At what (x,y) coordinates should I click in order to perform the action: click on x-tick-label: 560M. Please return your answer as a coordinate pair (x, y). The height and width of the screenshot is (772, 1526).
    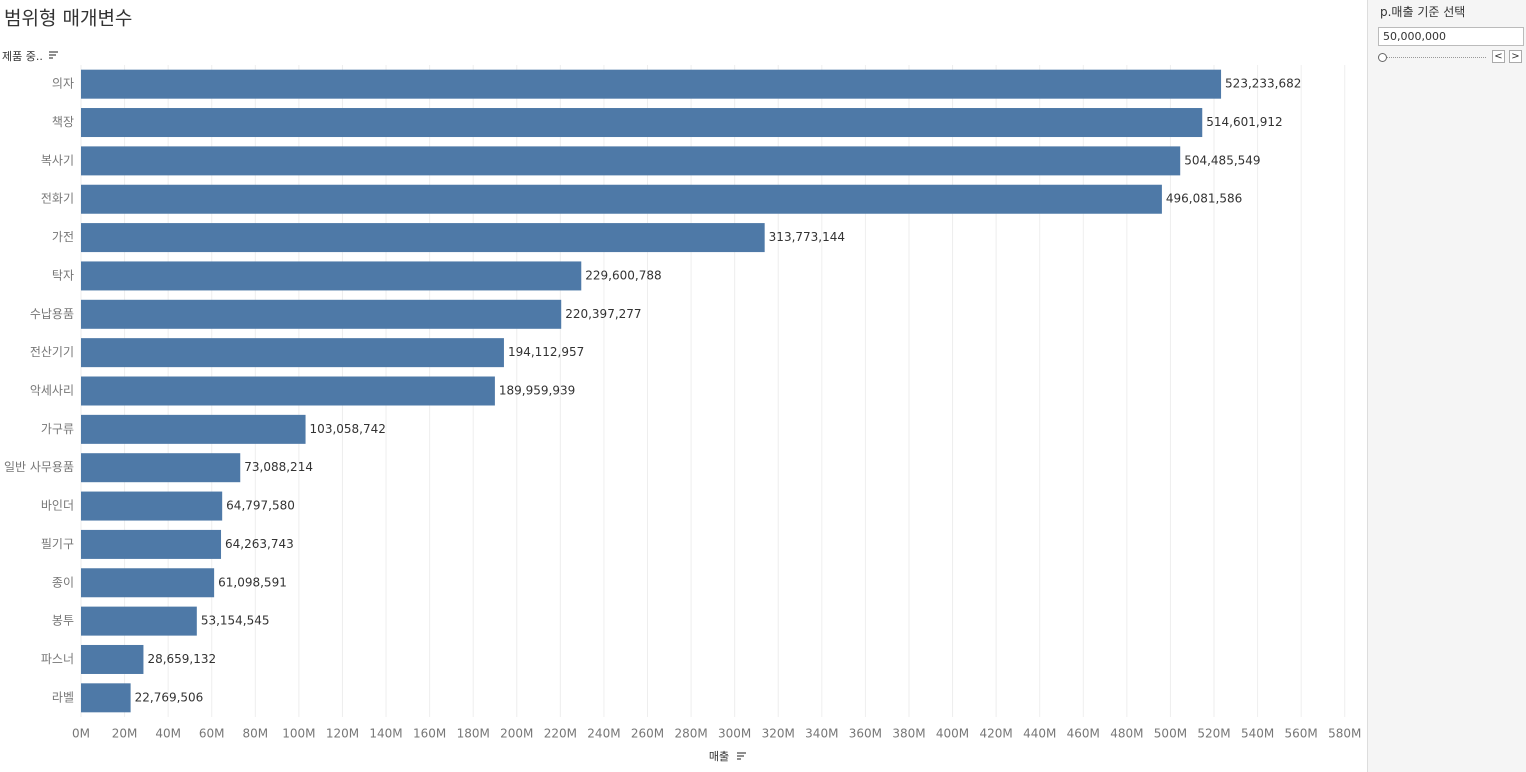
    Looking at the image, I should click on (1301, 734).